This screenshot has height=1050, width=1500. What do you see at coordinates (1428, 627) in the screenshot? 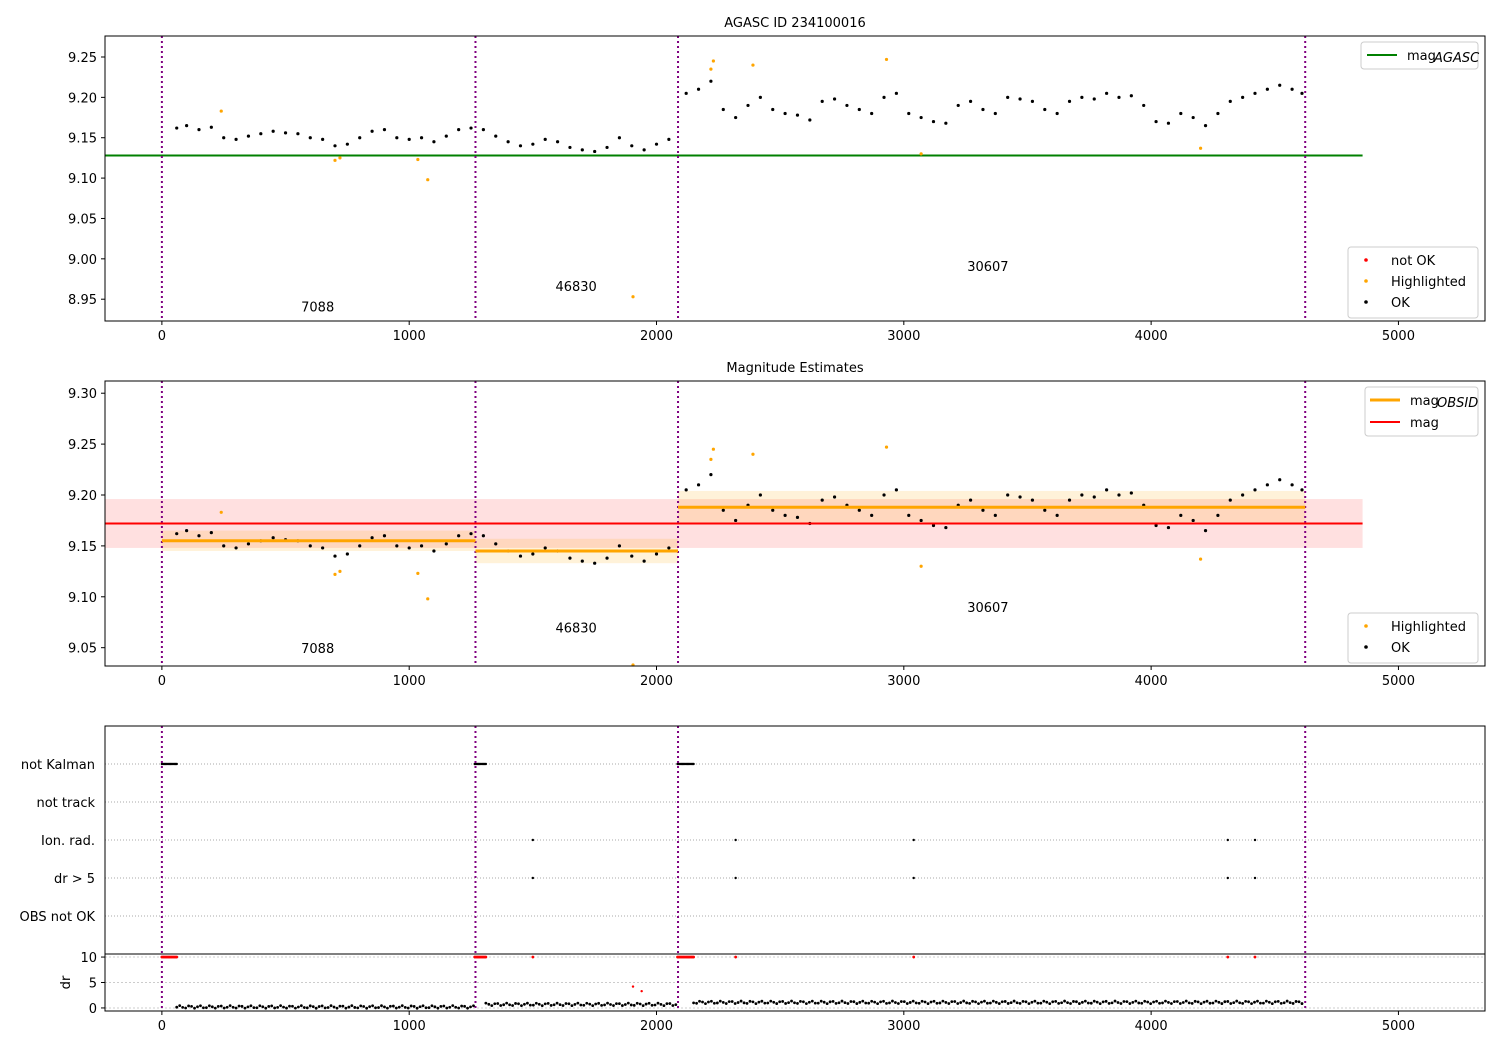
I see `legend-label: Highlighted` at bounding box center [1428, 627].